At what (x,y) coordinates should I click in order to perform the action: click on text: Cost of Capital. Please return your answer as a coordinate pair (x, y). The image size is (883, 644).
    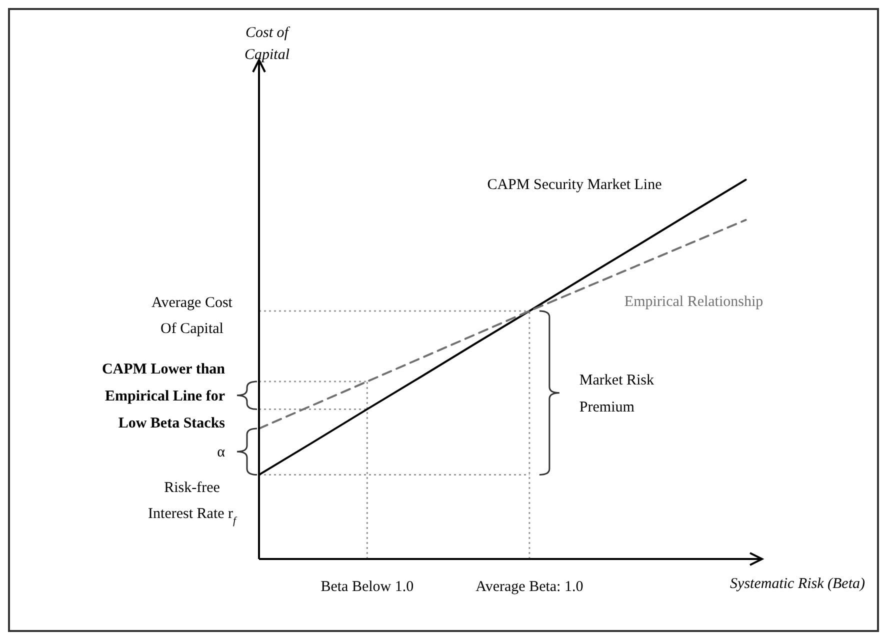
    Looking at the image, I should click on (267, 44).